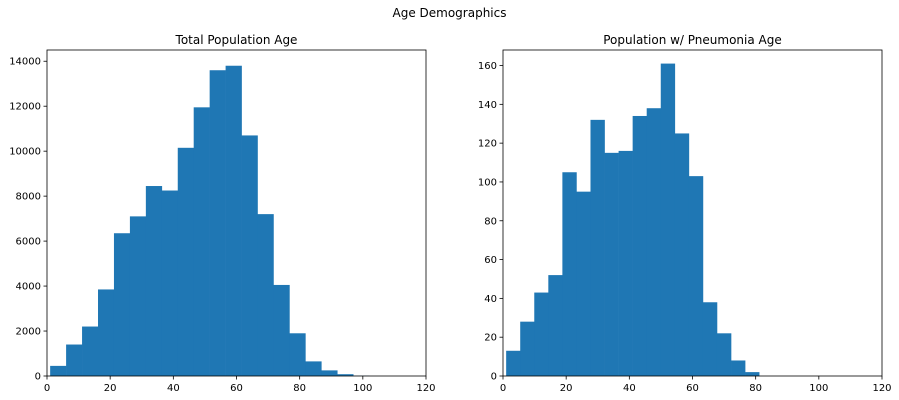 The image size is (899, 400). Describe the element at coordinates (487, 66) in the screenshot. I see `pneumonia-y-tick-label: 160` at that location.